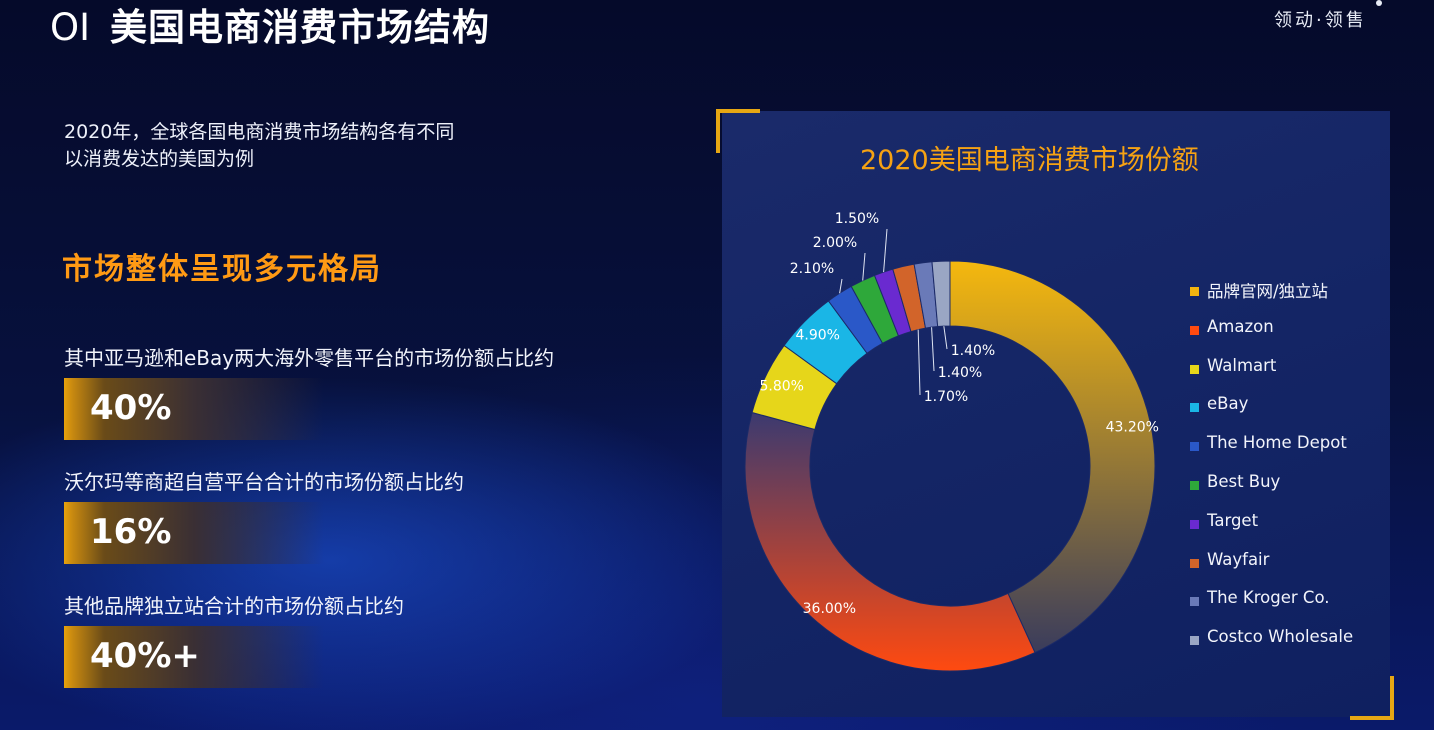  I want to click on section-subhead: 市场整体呈现多元格局, so click(222, 269).